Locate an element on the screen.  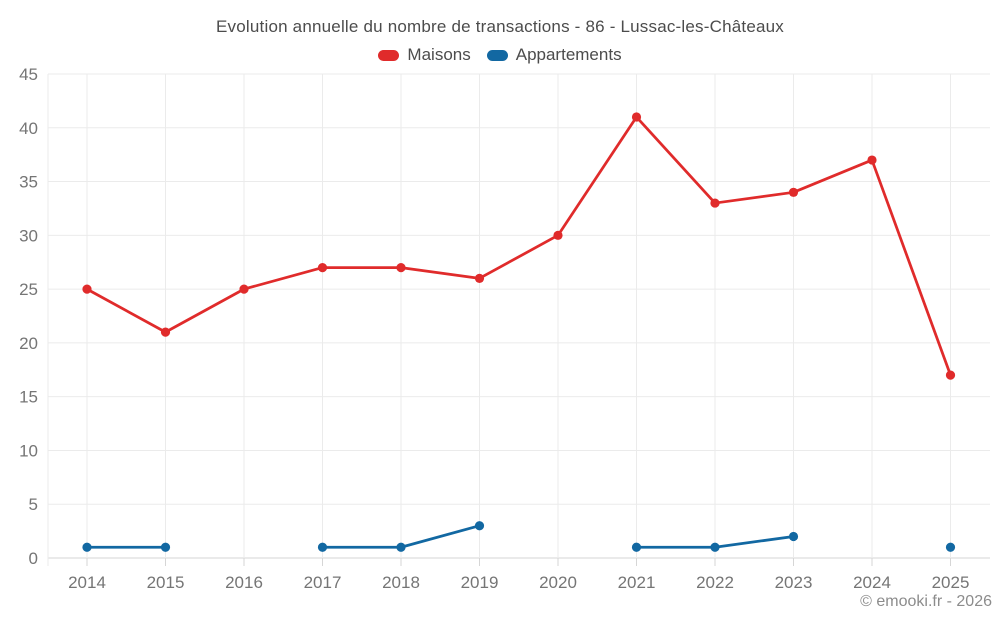
data-point-maisons-2025 is located at coordinates (950, 375).